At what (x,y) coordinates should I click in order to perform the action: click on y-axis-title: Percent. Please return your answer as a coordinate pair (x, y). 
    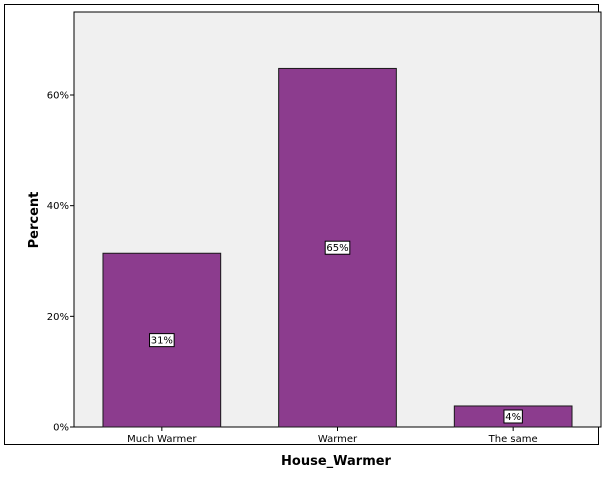
    Looking at the image, I should click on (34, 220).